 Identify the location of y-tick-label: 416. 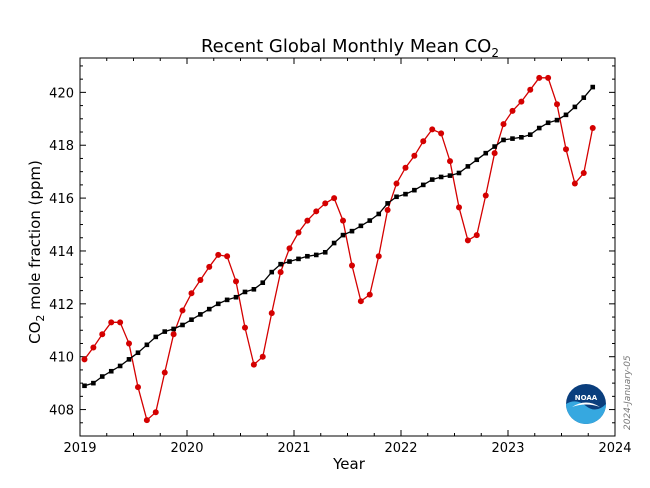
(61, 199).